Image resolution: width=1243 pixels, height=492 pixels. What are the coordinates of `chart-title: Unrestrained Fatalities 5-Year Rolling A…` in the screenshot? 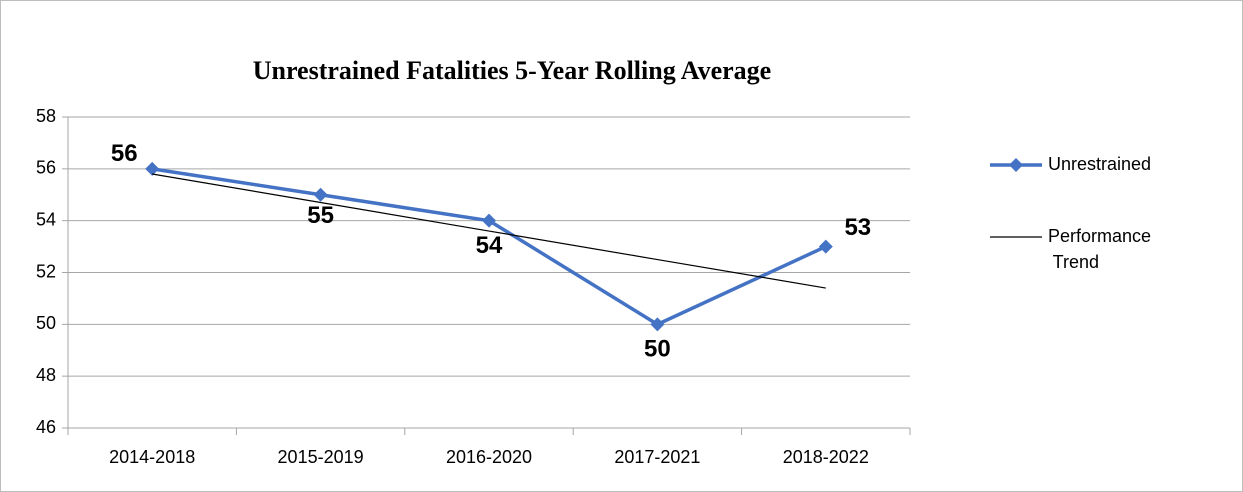 It's located at (512, 70).